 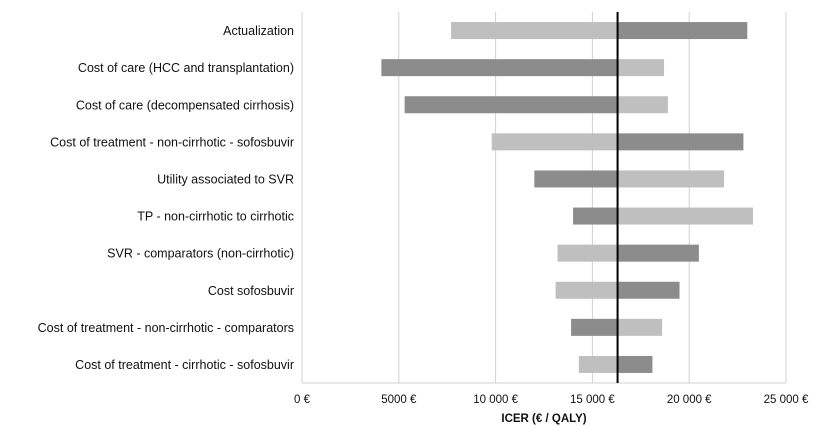 I want to click on category-label: Cost sofosbuvir, so click(x=251, y=291).